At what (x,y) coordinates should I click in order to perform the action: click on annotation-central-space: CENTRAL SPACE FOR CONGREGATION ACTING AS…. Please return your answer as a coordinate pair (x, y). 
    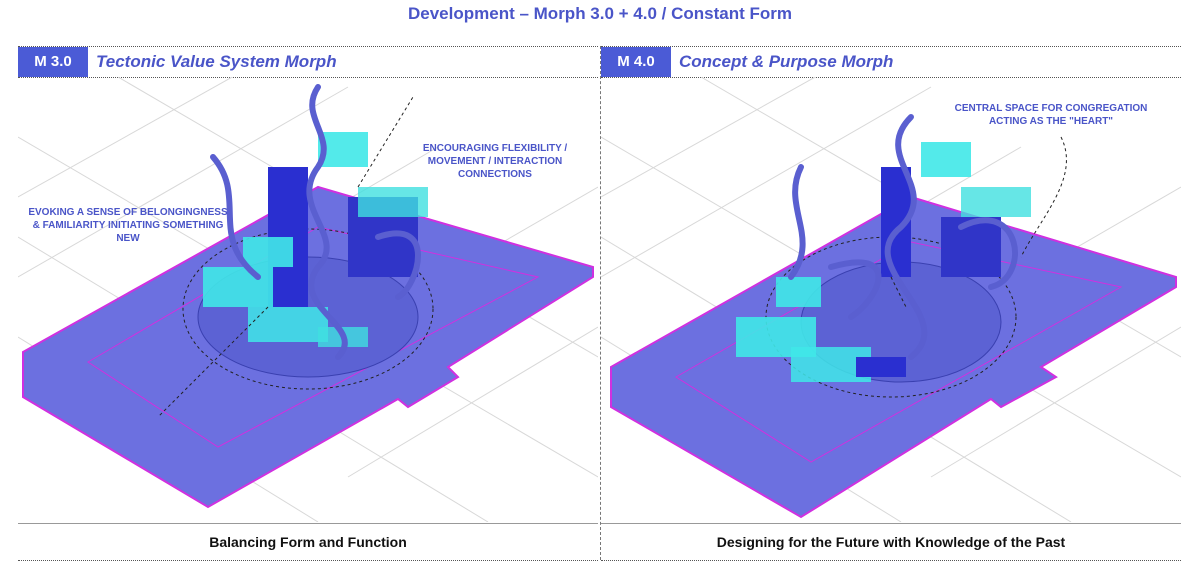
    Looking at the image, I should click on (1051, 115).